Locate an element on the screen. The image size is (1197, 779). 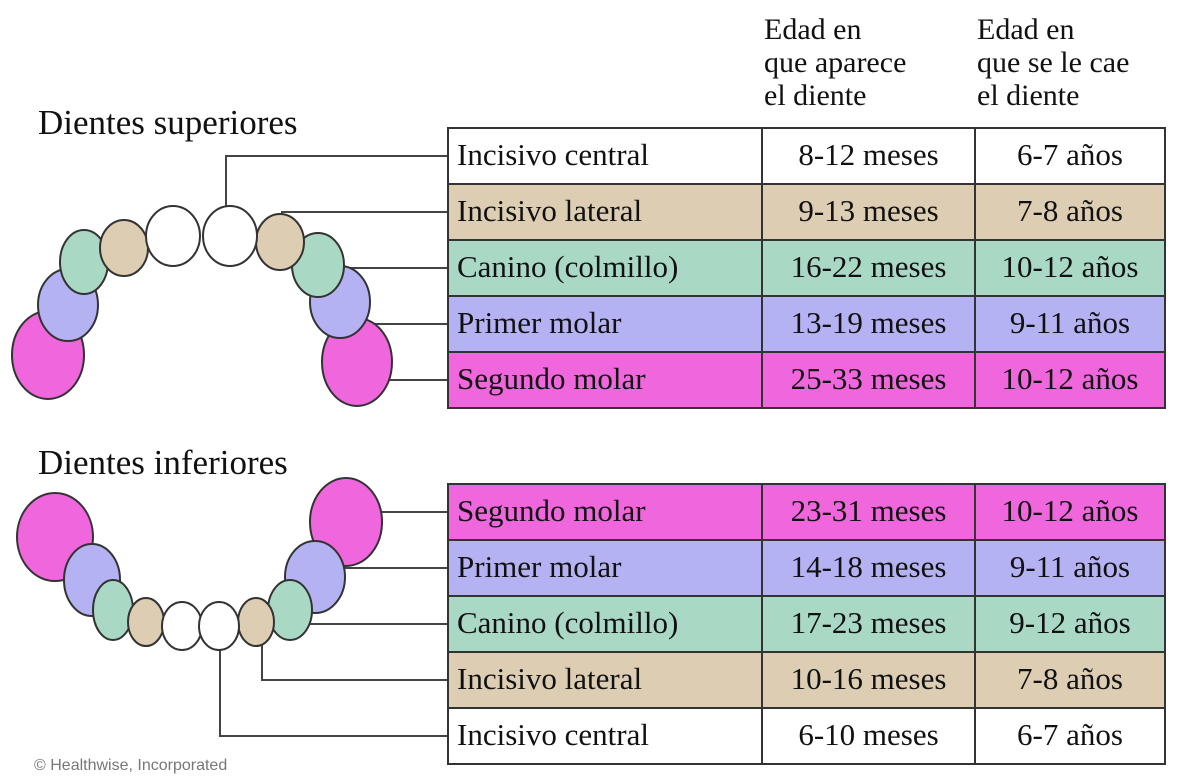
column-header: que se le cae is located at coordinates (1053, 62).